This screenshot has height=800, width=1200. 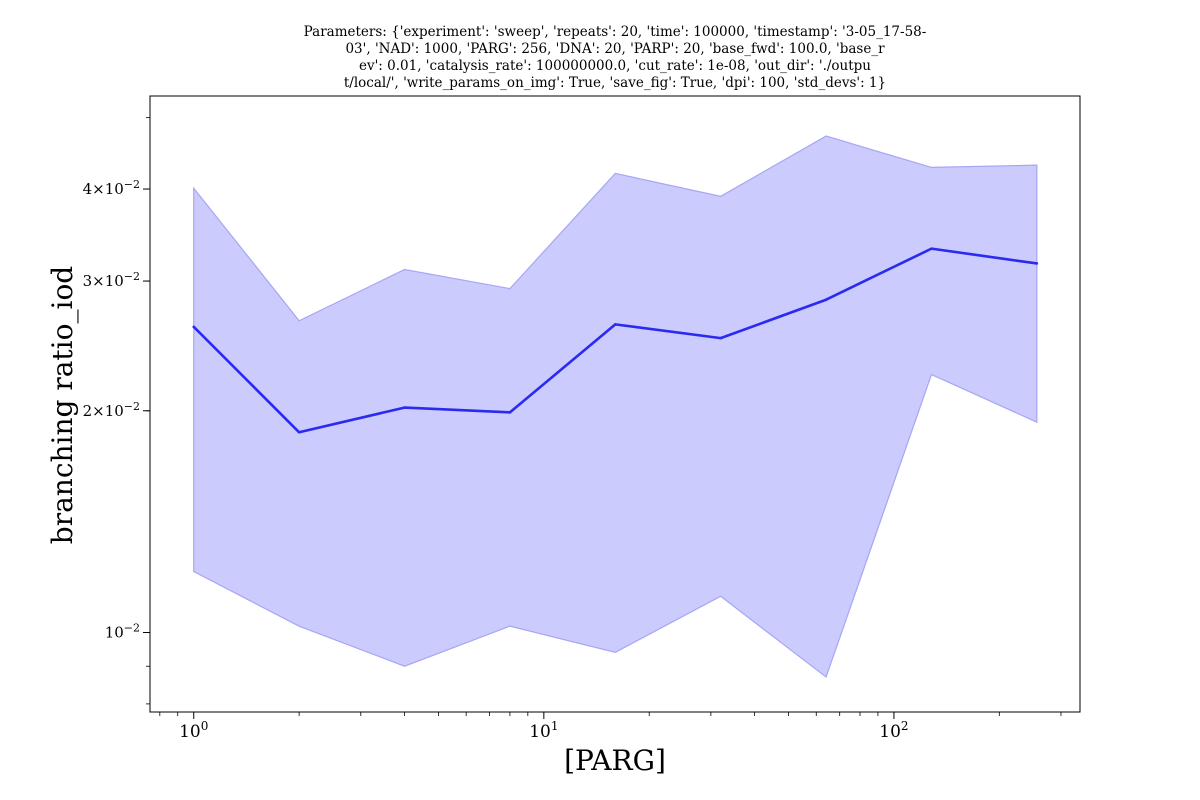 What do you see at coordinates (893, 730) in the screenshot?
I see `x-tick-label: 10²` at bounding box center [893, 730].